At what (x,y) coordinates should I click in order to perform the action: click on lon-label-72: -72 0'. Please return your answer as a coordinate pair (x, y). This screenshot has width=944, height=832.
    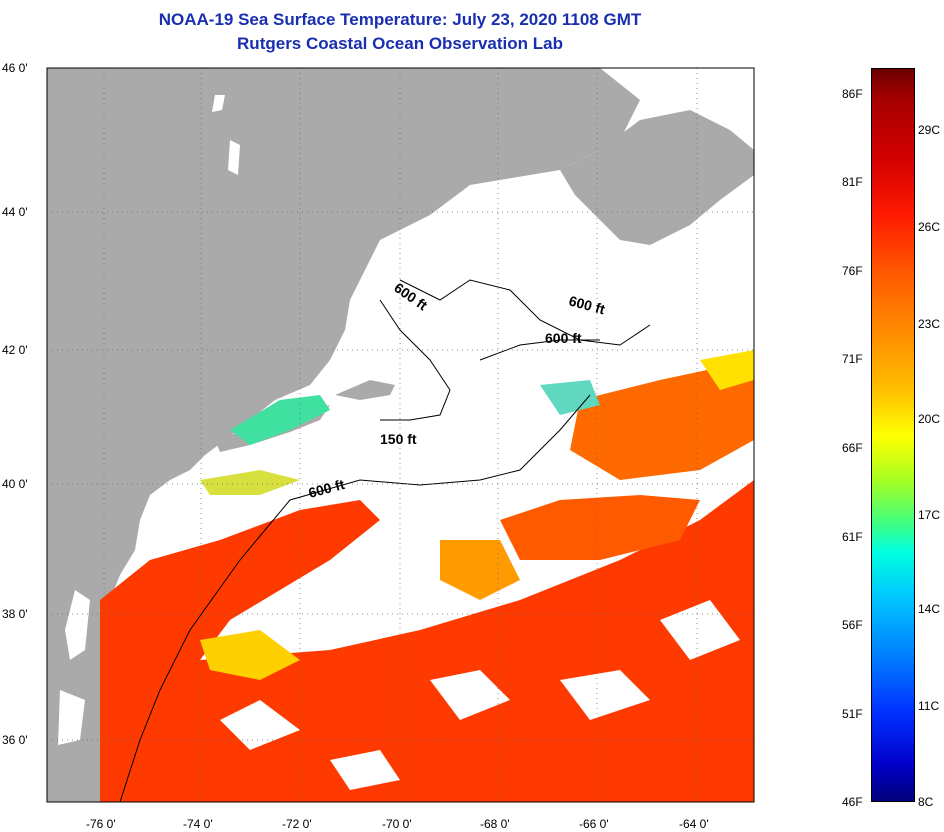
    Looking at the image, I should click on (297, 824).